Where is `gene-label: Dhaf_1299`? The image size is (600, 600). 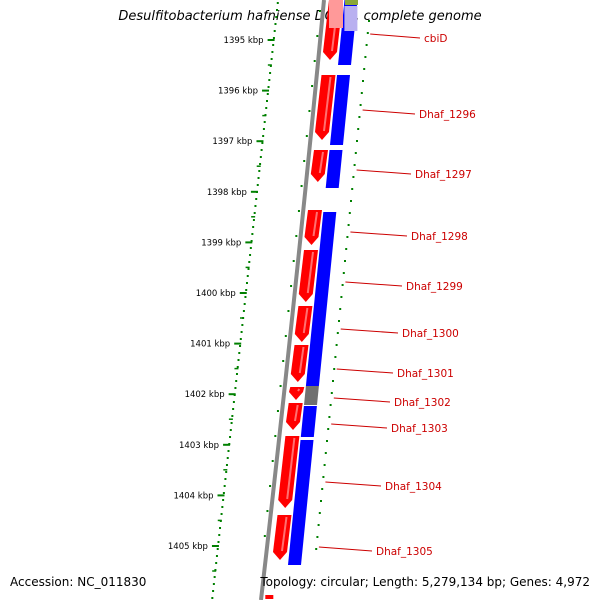 gene-label: Dhaf_1299 is located at coordinates (434, 287).